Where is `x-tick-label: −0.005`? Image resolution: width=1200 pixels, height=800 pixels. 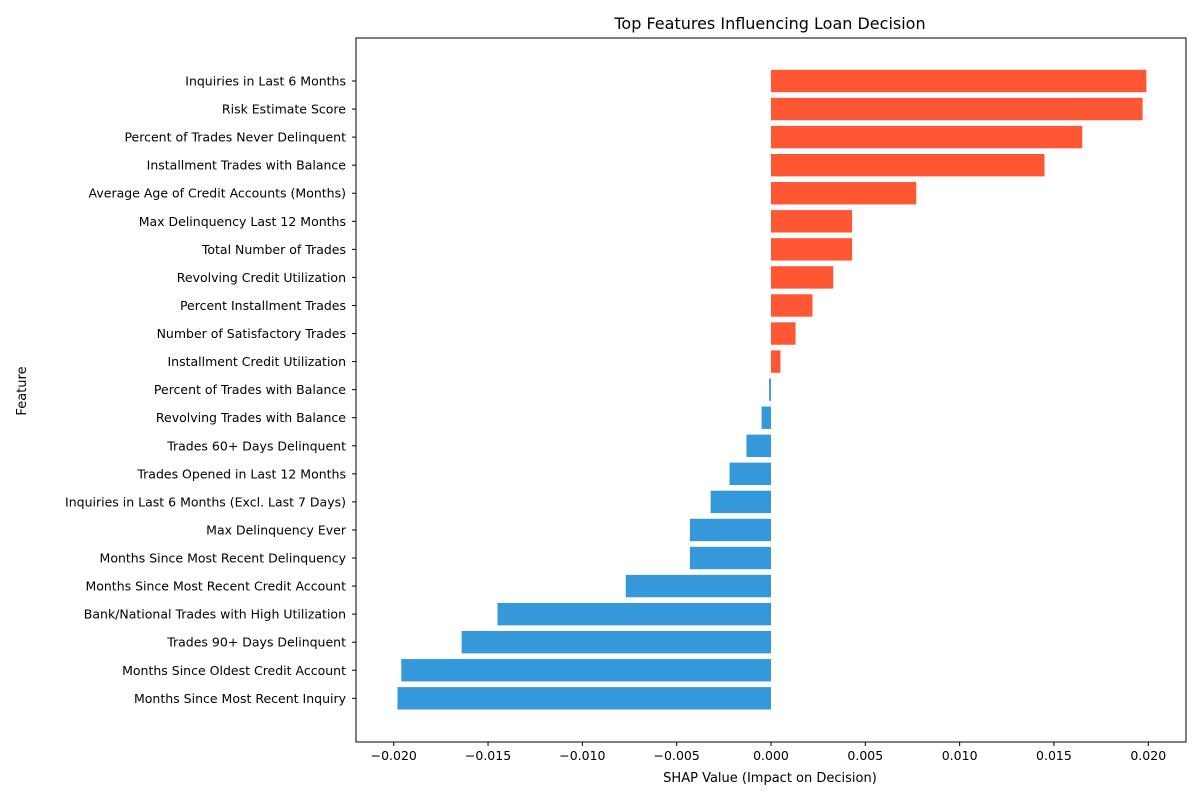 x-tick-label: −0.005 is located at coordinates (677, 755).